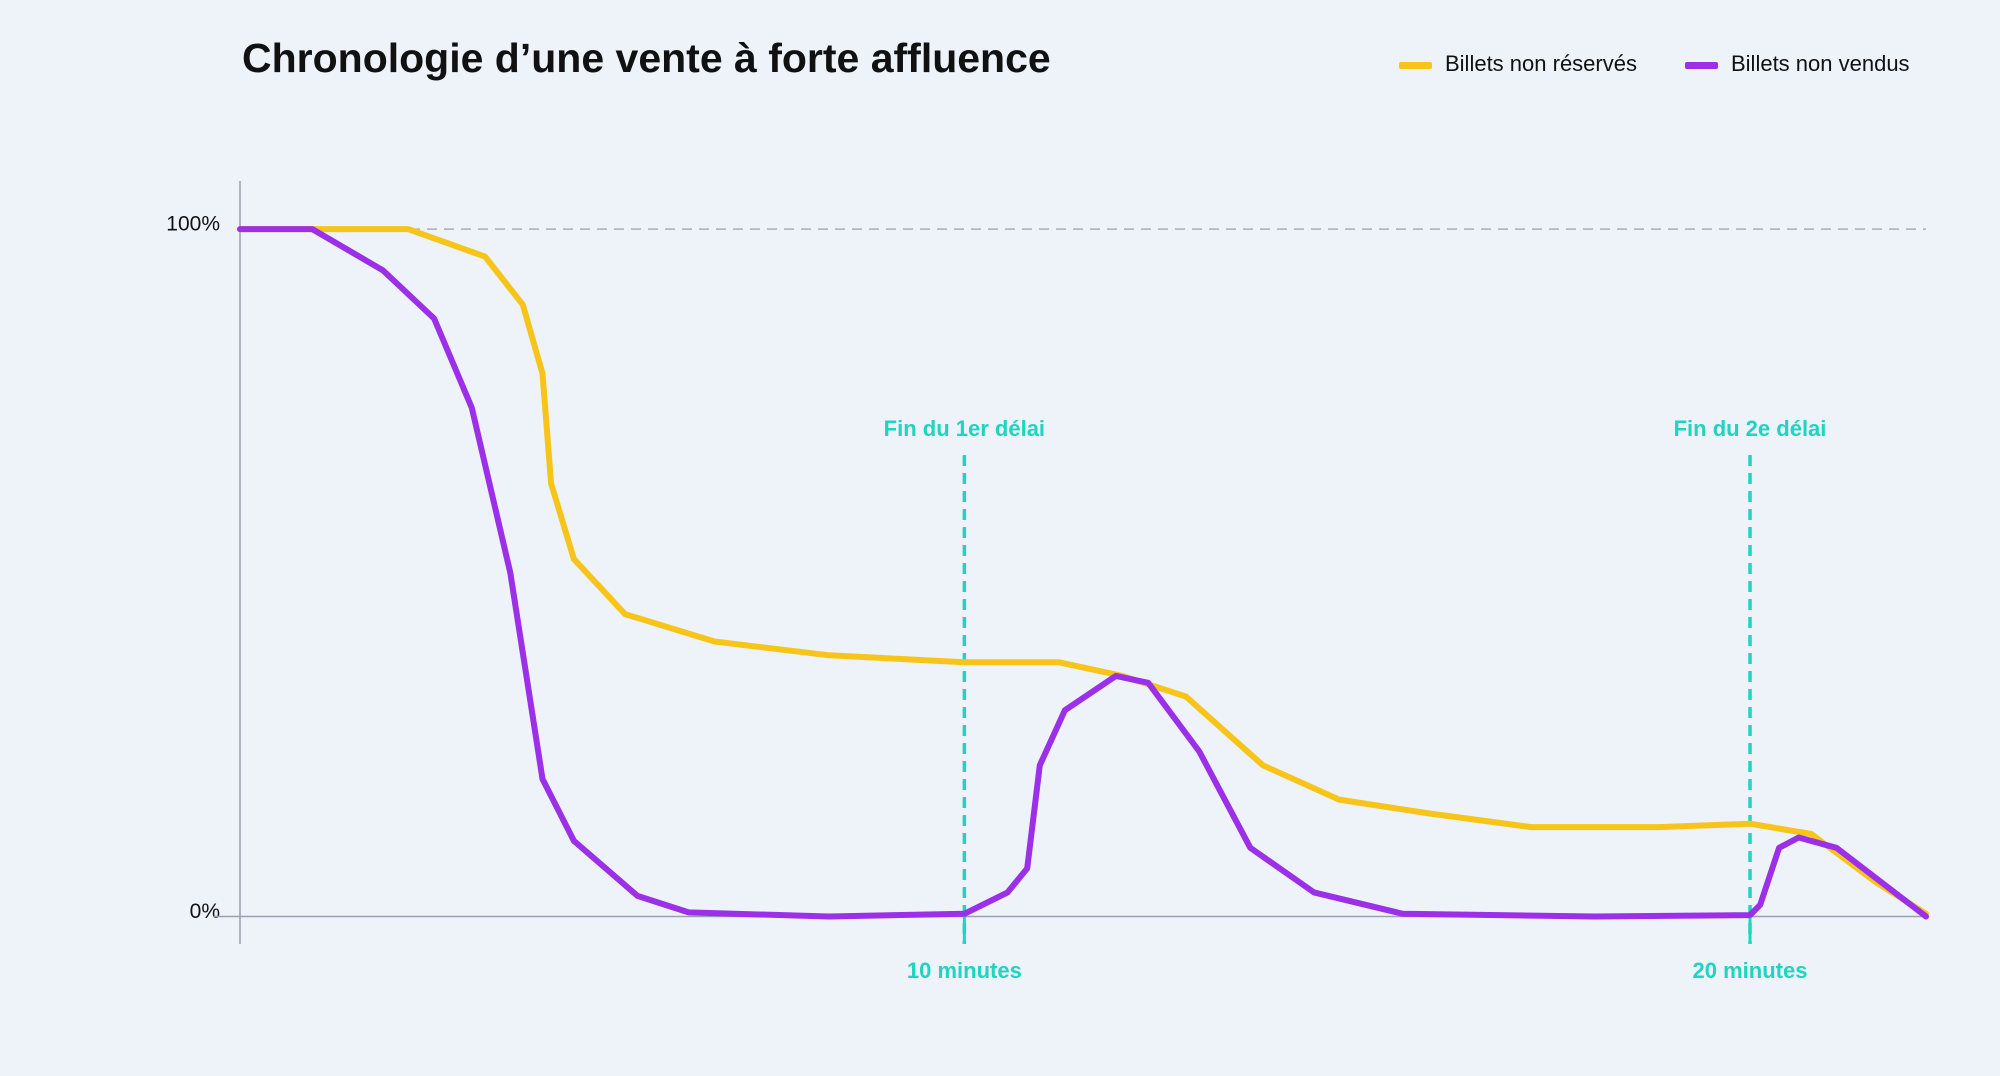 The height and width of the screenshot is (1076, 2000). What do you see at coordinates (1541, 63) in the screenshot?
I see `legend-label: Billets non réservés` at bounding box center [1541, 63].